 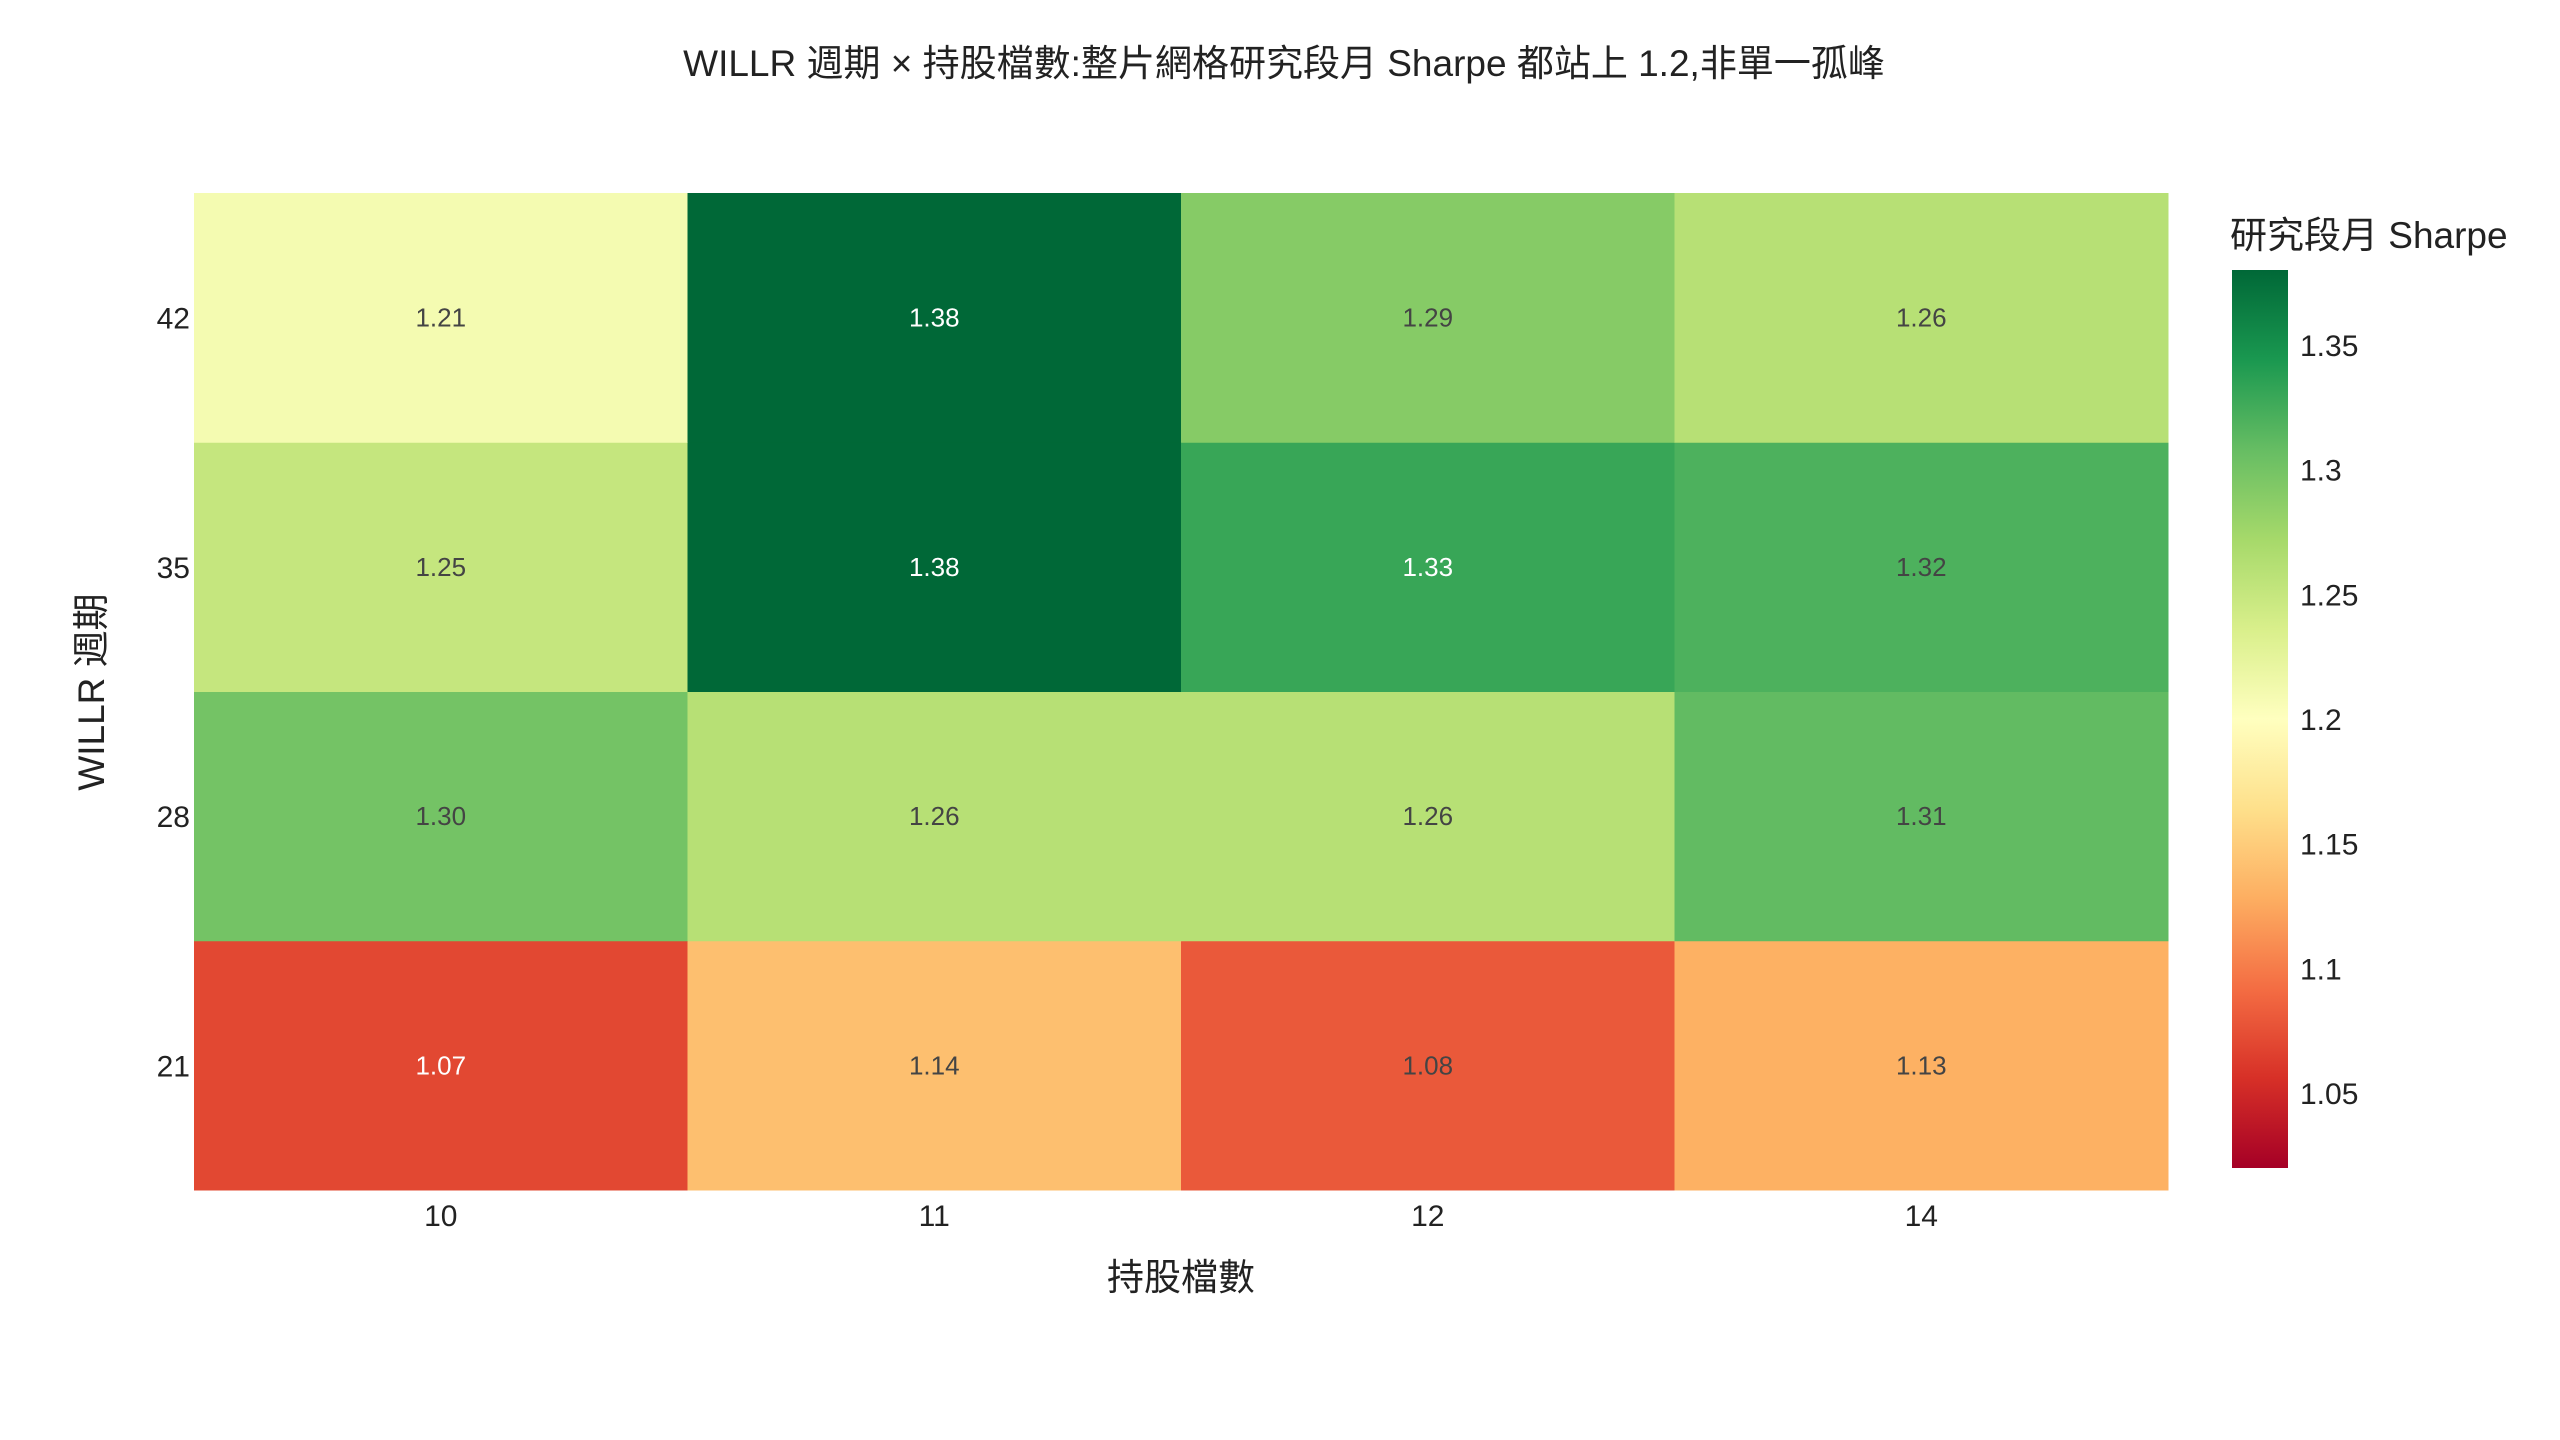 I want to click on y-tick-label: 21, so click(x=173, y=1066).